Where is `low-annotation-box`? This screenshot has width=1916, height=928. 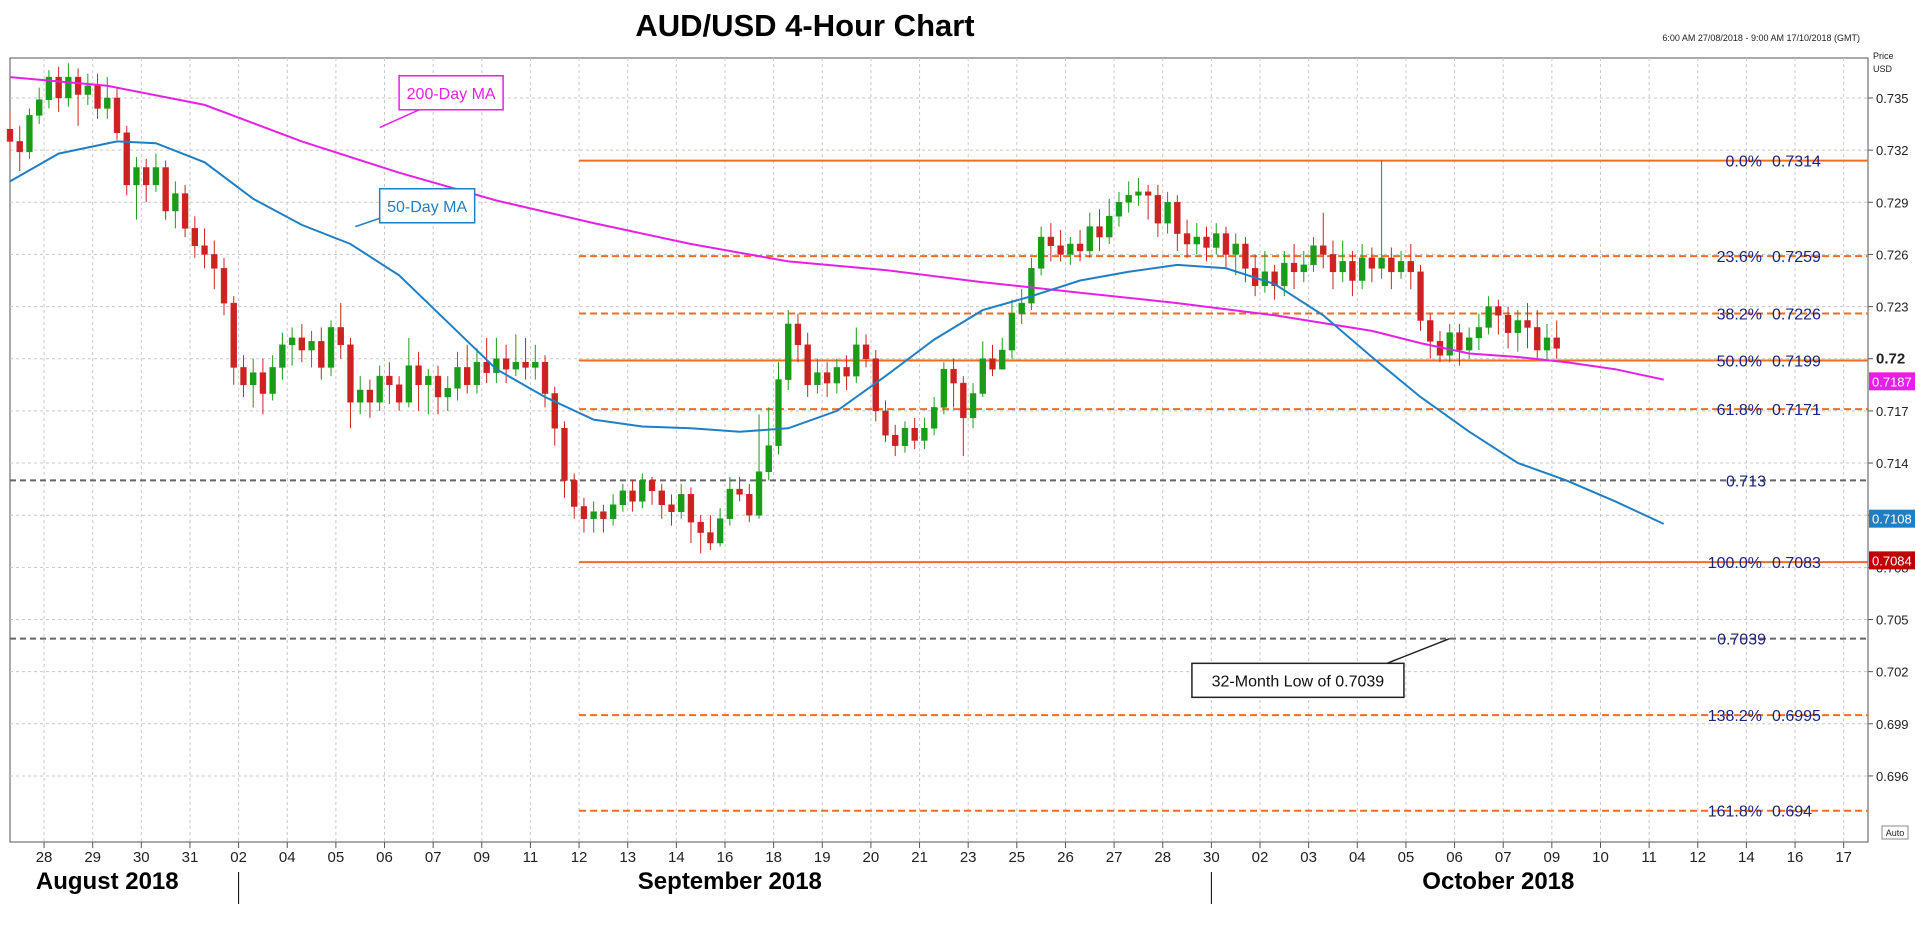
low-annotation-box is located at coordinates (1298, 680).